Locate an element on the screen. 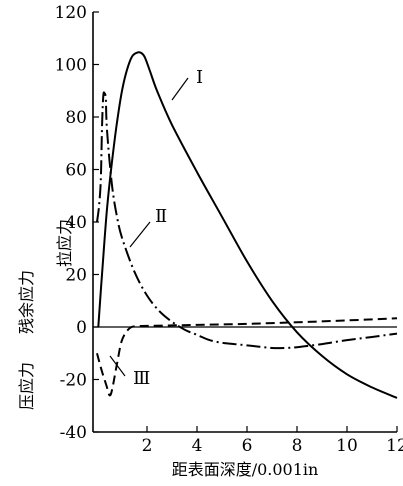 This screenshot has height=486, width=403. x-tick-label: 6 is located at coordinates (247, 446).